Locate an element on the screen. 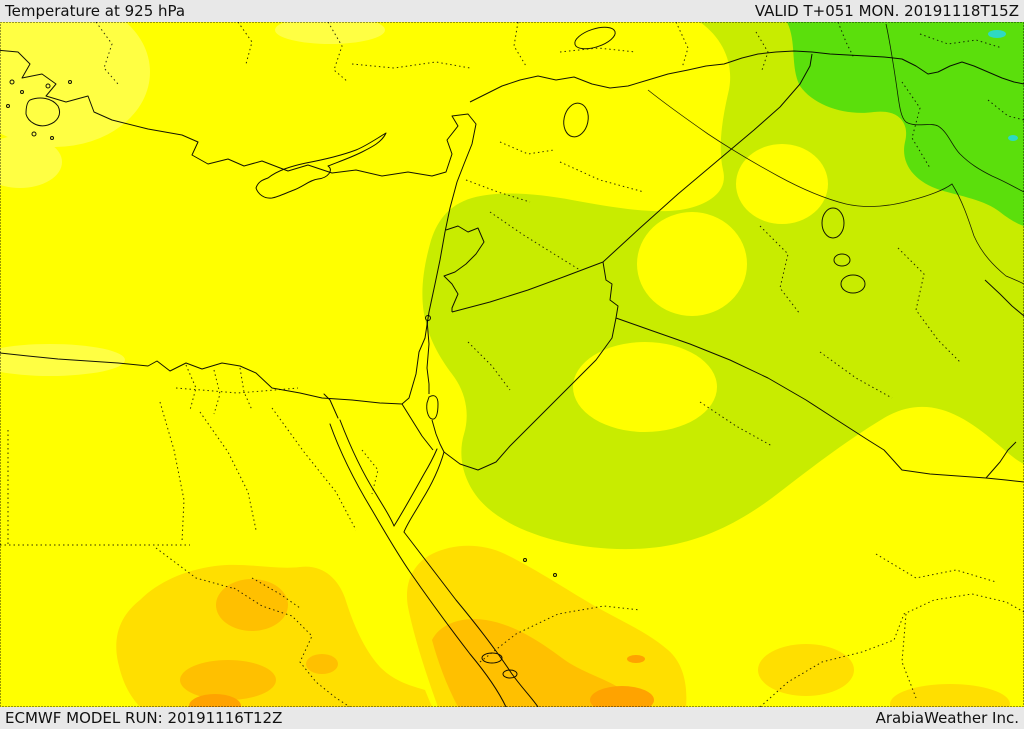 The image size is (1024, 729). valid-time: VALID T+051 MON. 20191118T15Z is located at coordinates (886, 11).